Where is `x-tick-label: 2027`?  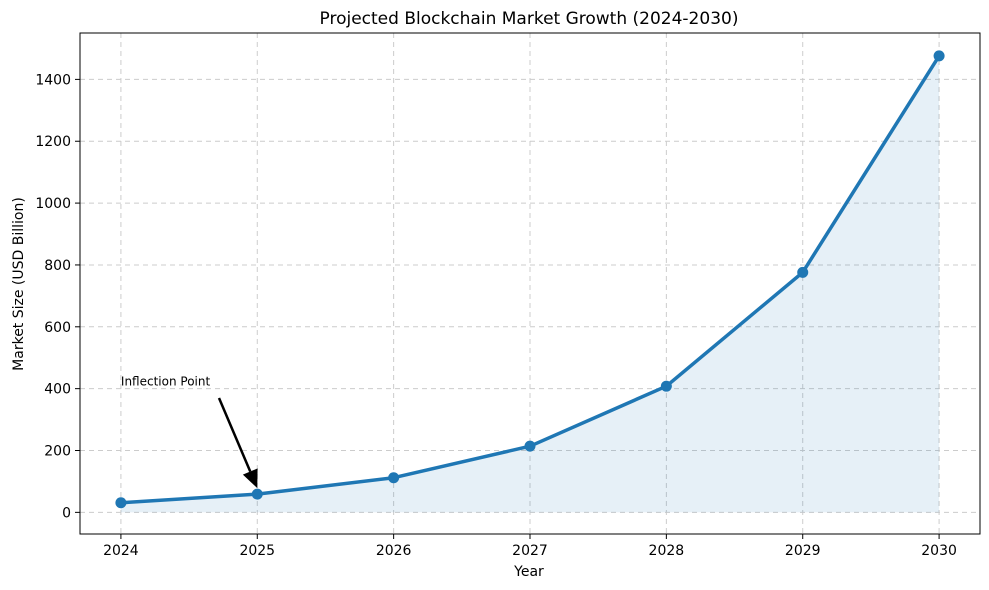
x-tick-label: 2027 is located at coordinates (530, 551).